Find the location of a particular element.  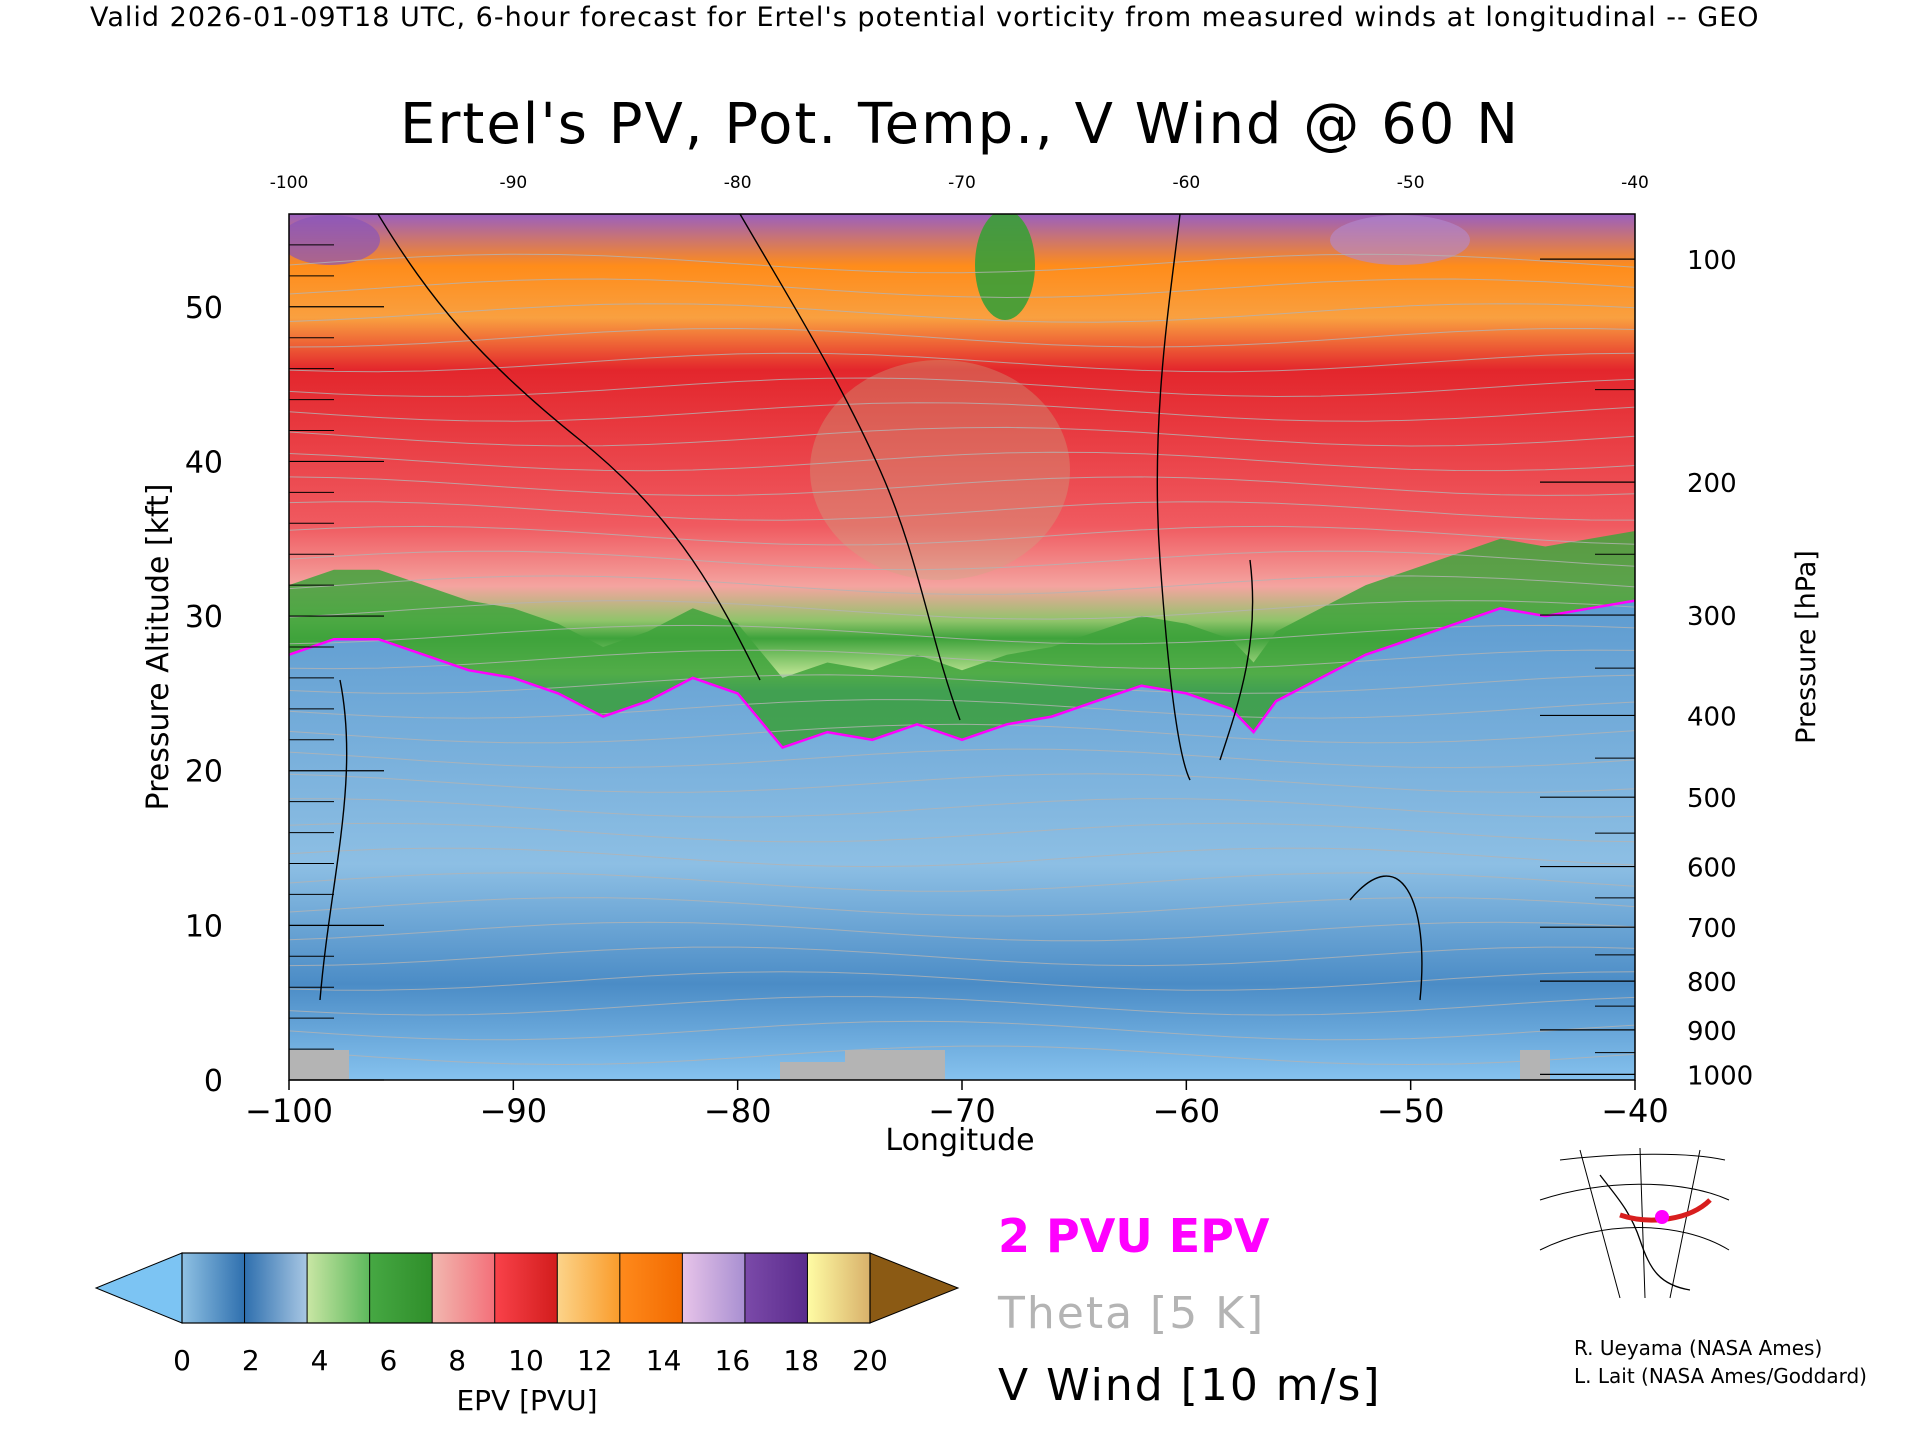

pressure-tick-label: 1000 is located at coordinates (1720, 1076).